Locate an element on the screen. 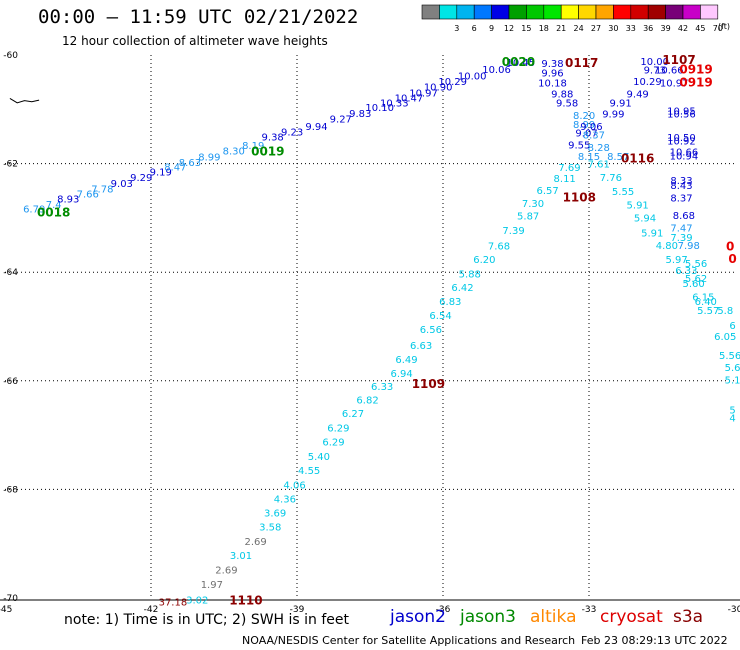 This screenshot has height=650, width=740. wave-height-label: 10.92 is located at coordinates (681, 142).